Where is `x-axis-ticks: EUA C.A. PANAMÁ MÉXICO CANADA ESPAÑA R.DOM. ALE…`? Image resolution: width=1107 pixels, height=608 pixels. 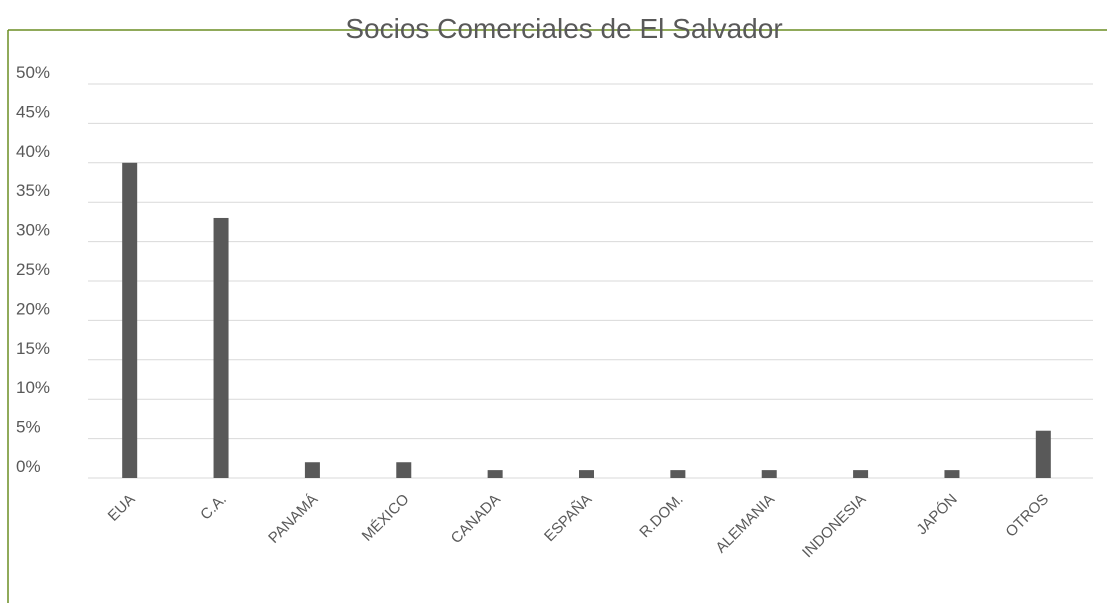 x-axis-ticks: EUA C.A. PANAMÁ MÉXICO CANADA ESPAÑA R.DOM. ALE… is located at coordinates (578, 526).